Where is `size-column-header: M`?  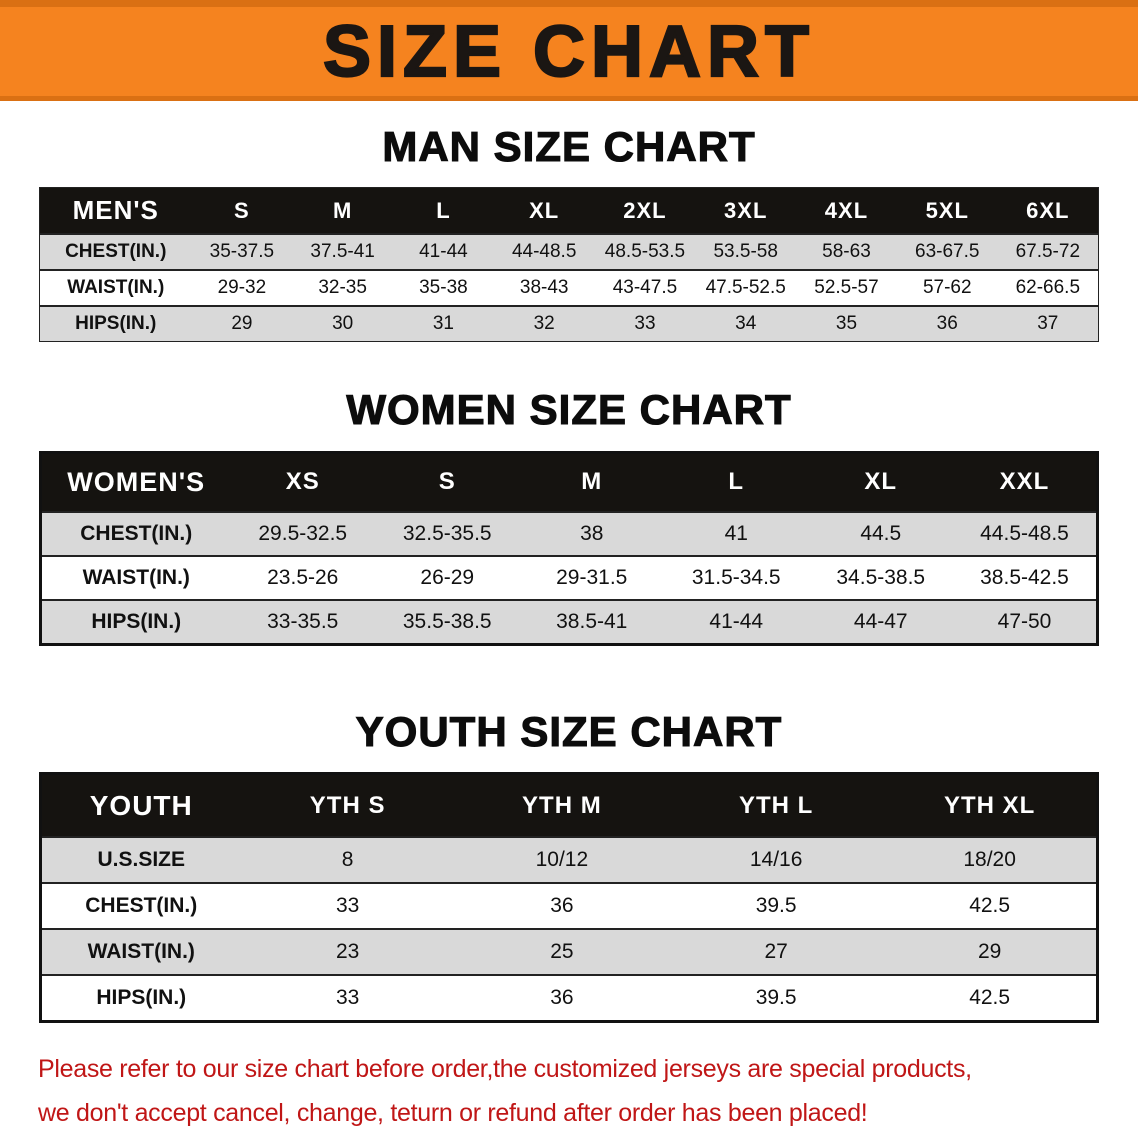
size-column-header: M is located at coordinates (343, 210).